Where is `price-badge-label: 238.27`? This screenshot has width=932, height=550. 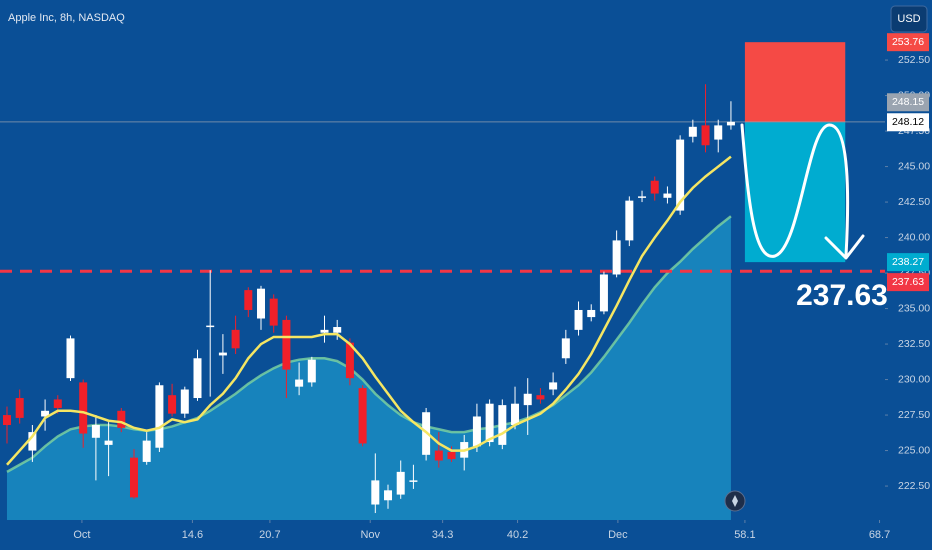
price-badge-label: 238.27 is located at coordinates (908, 262).